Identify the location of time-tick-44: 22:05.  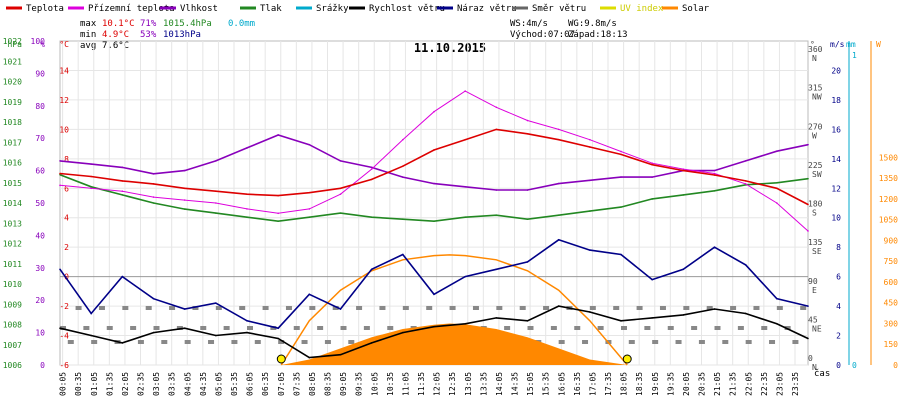
(748, 384).